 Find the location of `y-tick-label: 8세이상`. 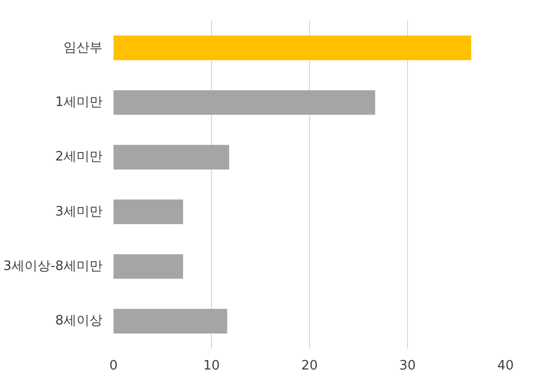

y-tick-label: 8세이상 is located at coordinates (79, 321).